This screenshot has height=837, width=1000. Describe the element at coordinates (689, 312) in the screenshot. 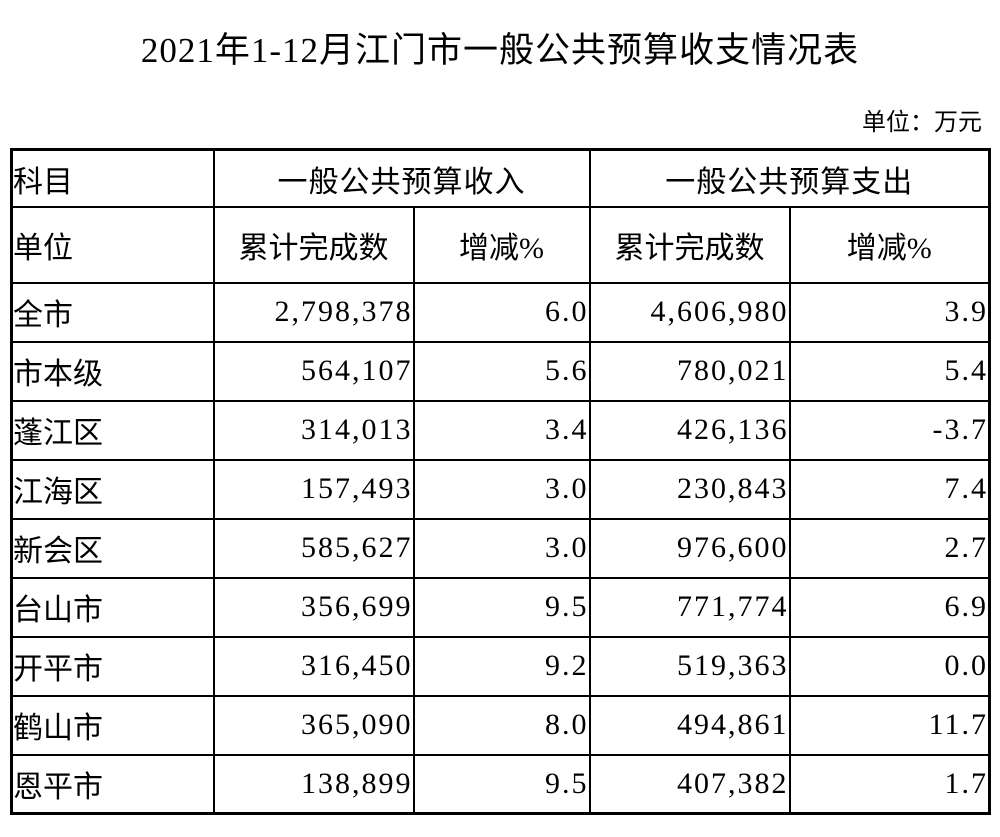

I see `expenditure-cell: 4,606,980` at that location.